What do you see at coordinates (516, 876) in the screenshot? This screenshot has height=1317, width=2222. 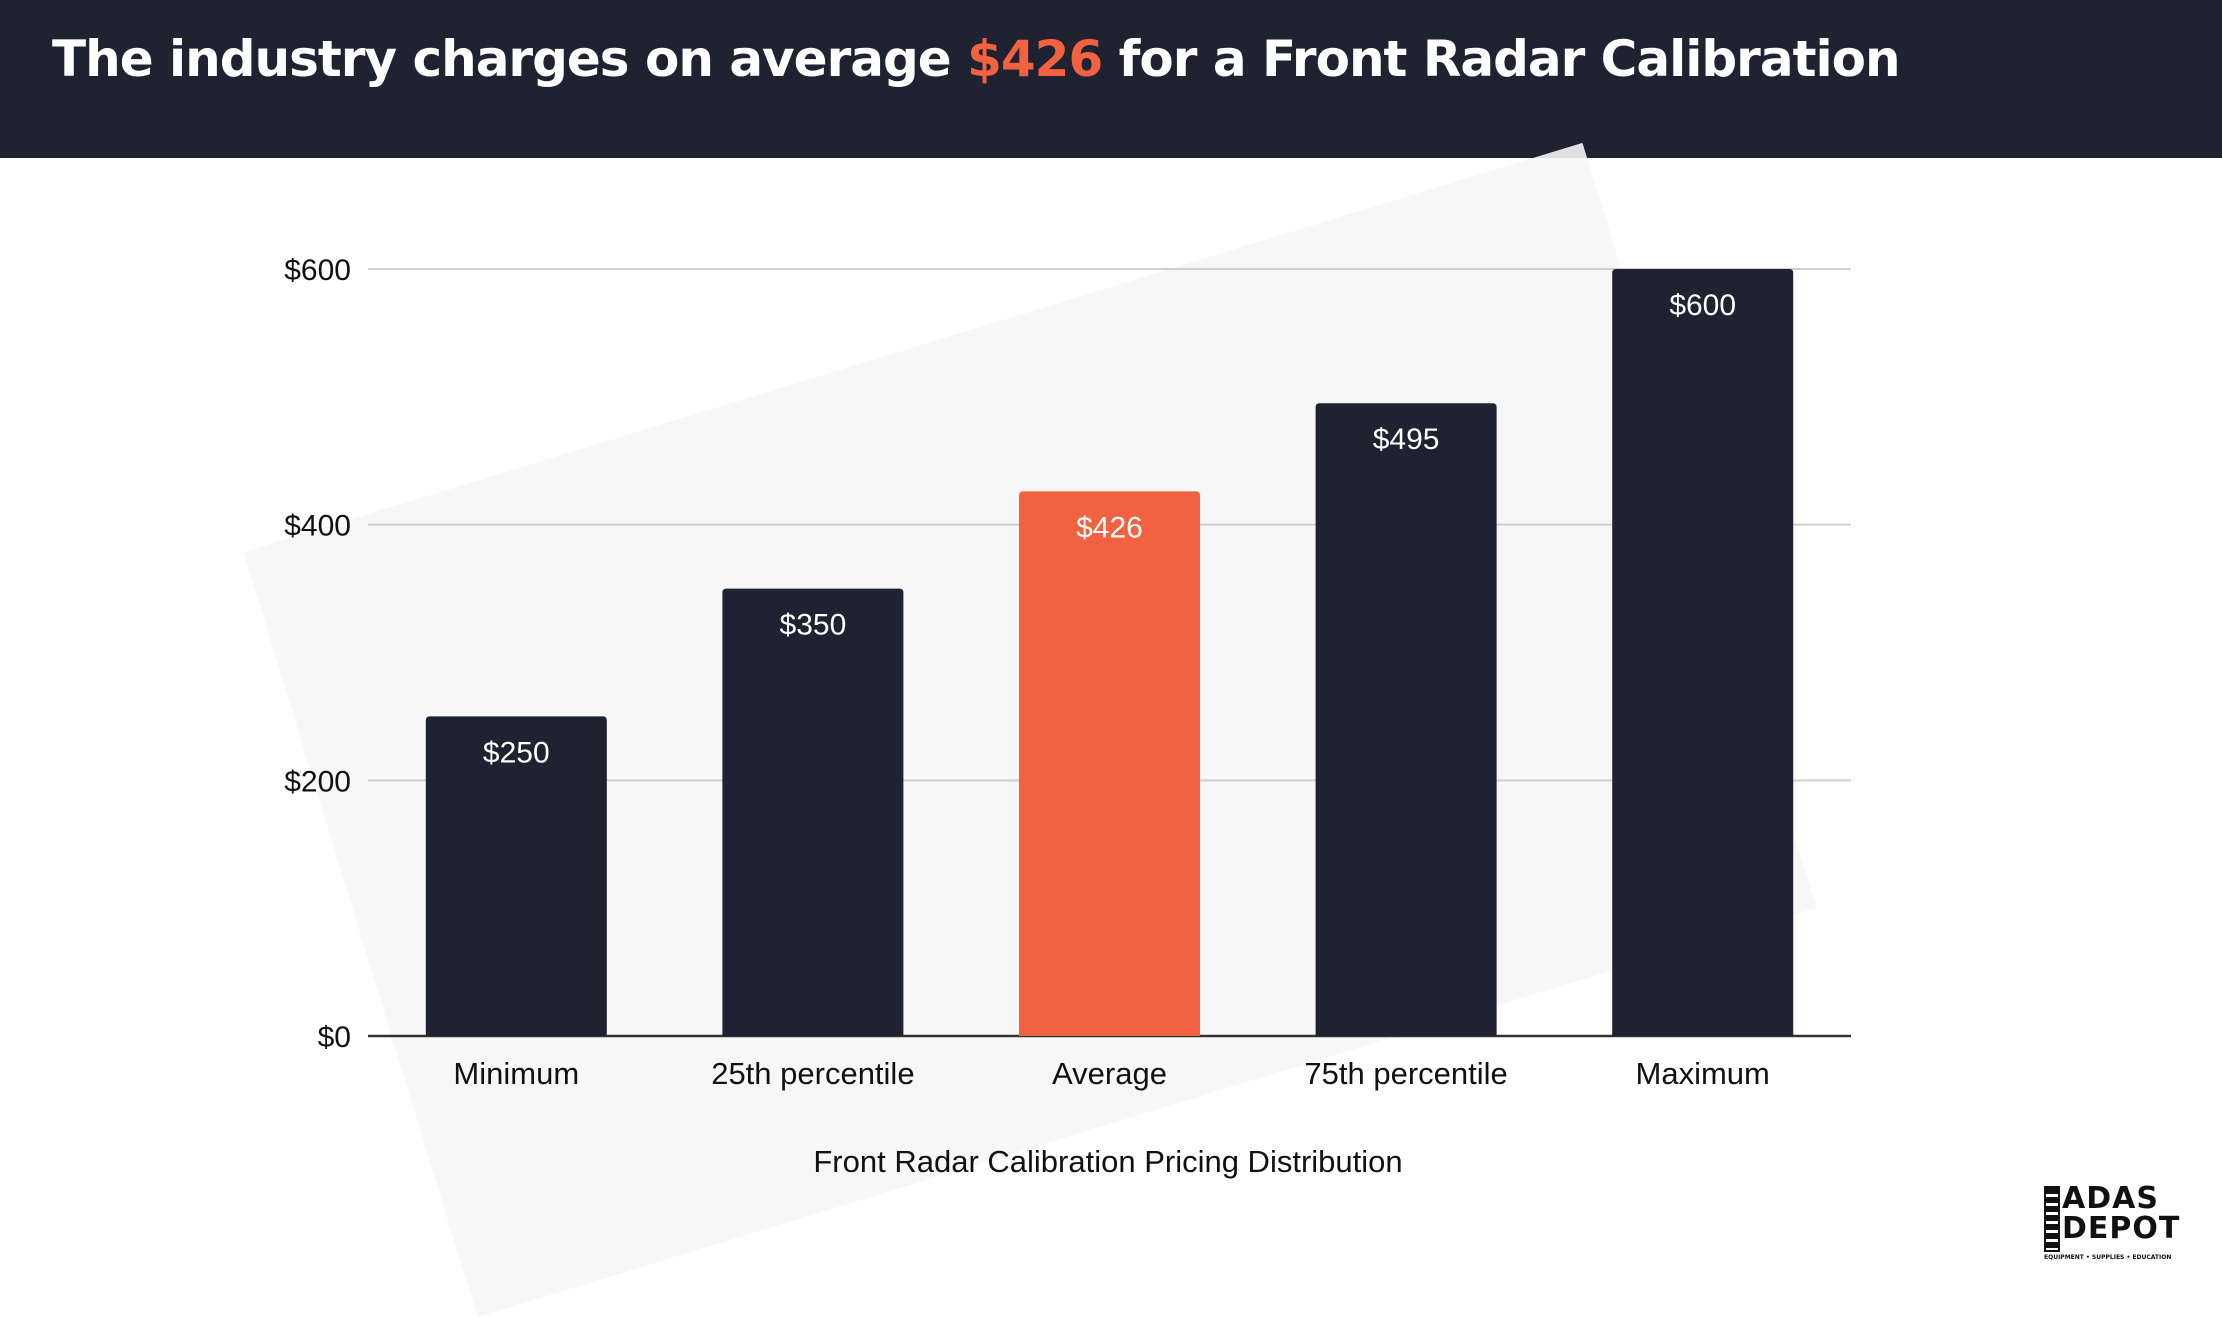 I see `bar-minimum` at bounding box center [516, 876].